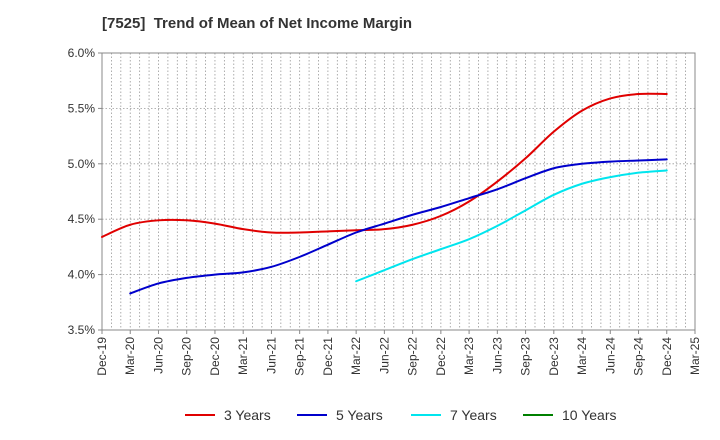 The height and width of the screenshot is (440, 720). What do you see at coordinates (356, 356) in the screenshot?
I see `x-tick-label: Mar-22` at bounding box center [356, 356].